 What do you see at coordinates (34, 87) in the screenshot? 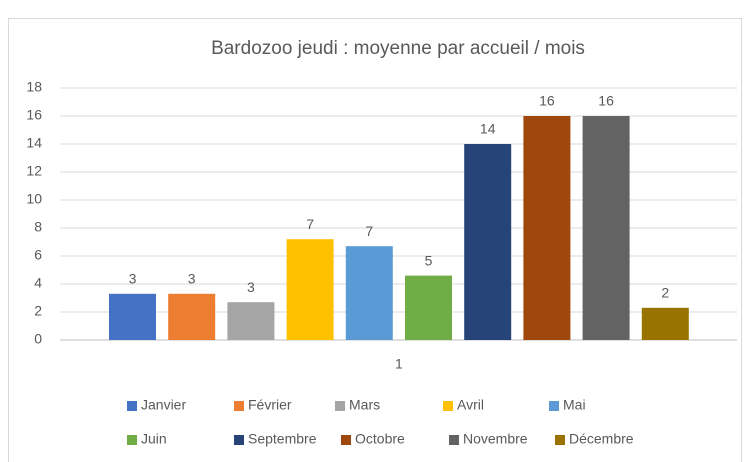
I see `y-tick-label: 18` at bounding box center [34, 87].